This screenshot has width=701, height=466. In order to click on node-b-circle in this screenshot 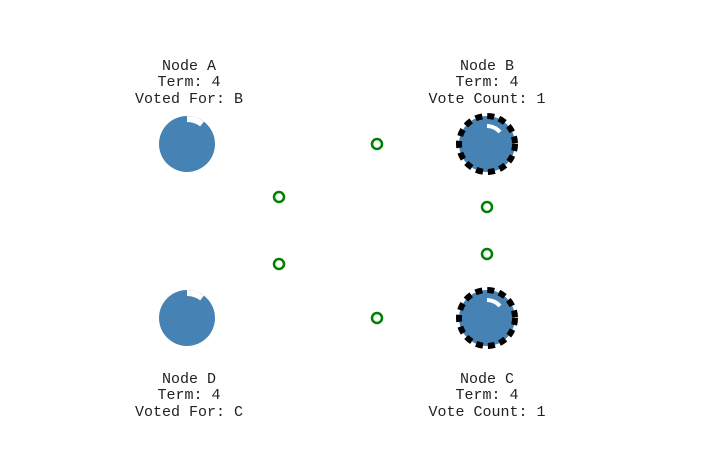, I will do `click(487, 144)`.